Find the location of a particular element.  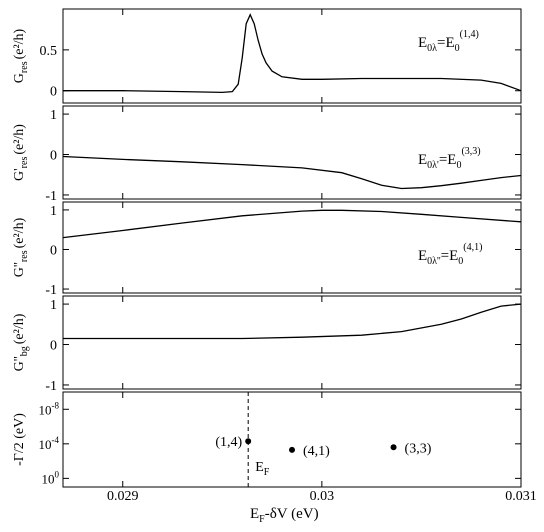

y-axis-label-main: -Γ/2 (eV) is located at coordinates (19, 439).